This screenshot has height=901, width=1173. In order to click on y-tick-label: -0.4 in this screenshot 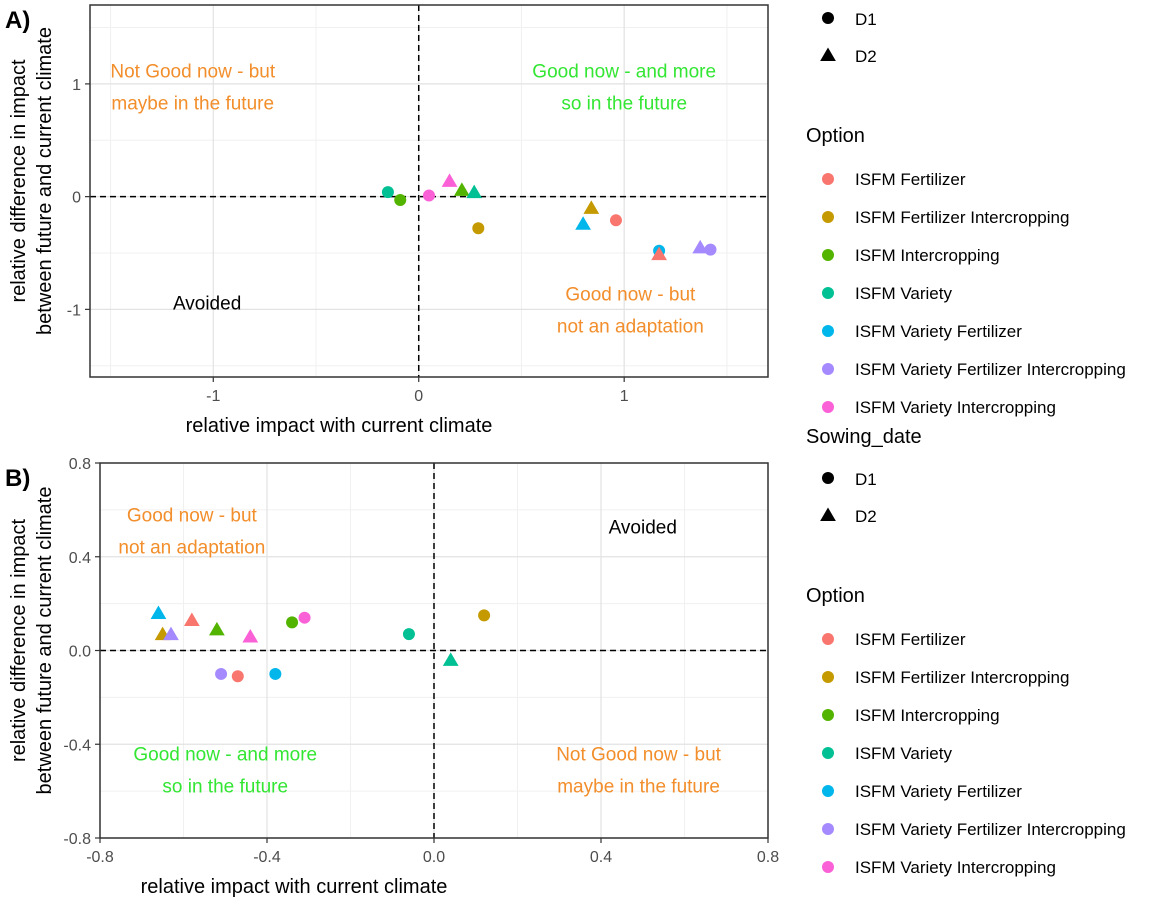, I will do `click(77, 745)`.